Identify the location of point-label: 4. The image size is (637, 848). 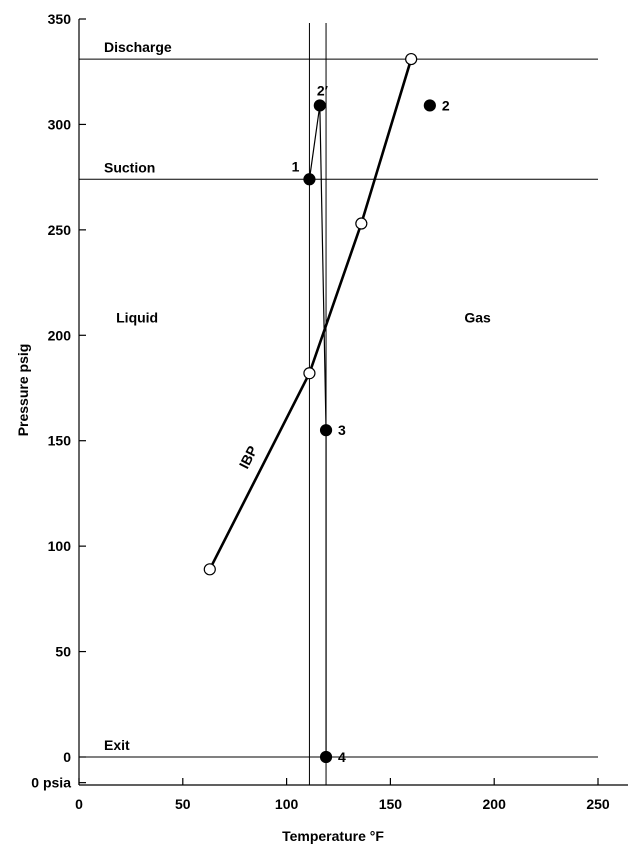
(342, 757).